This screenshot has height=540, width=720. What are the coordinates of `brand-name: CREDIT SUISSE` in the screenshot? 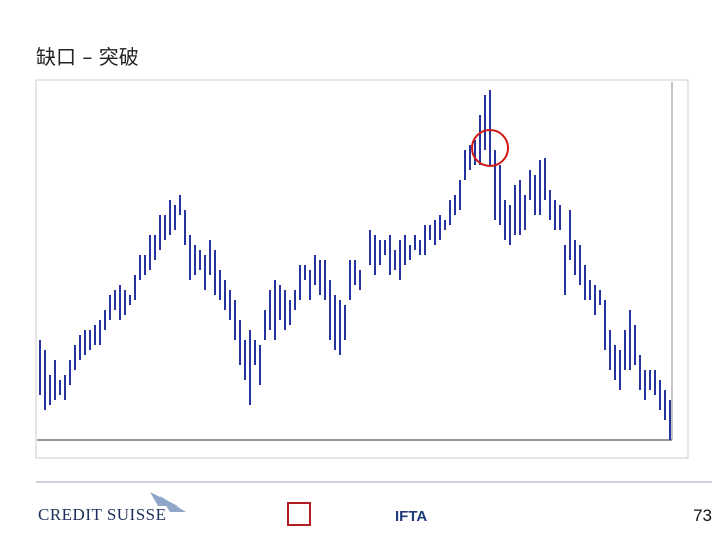 It's located at (102, 514).